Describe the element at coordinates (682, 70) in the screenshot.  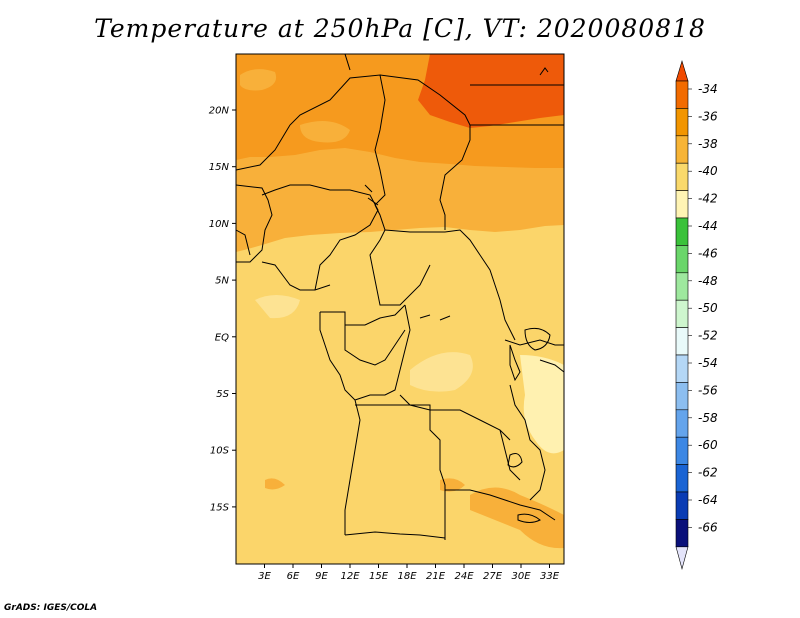
I see `colorbar-top-arrow` at that location.